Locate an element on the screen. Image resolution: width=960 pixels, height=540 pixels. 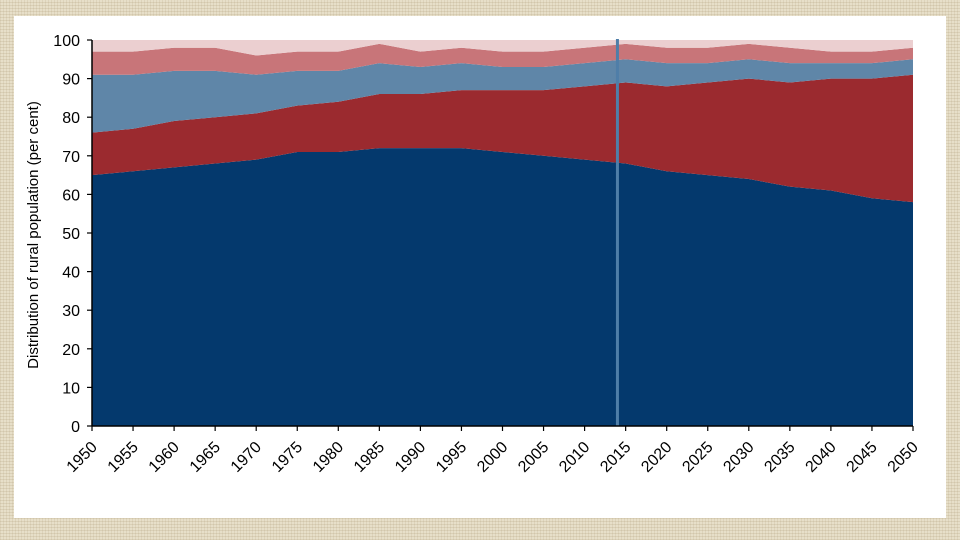
x-tick-label: 2040 is located at coordinates (821, 457).